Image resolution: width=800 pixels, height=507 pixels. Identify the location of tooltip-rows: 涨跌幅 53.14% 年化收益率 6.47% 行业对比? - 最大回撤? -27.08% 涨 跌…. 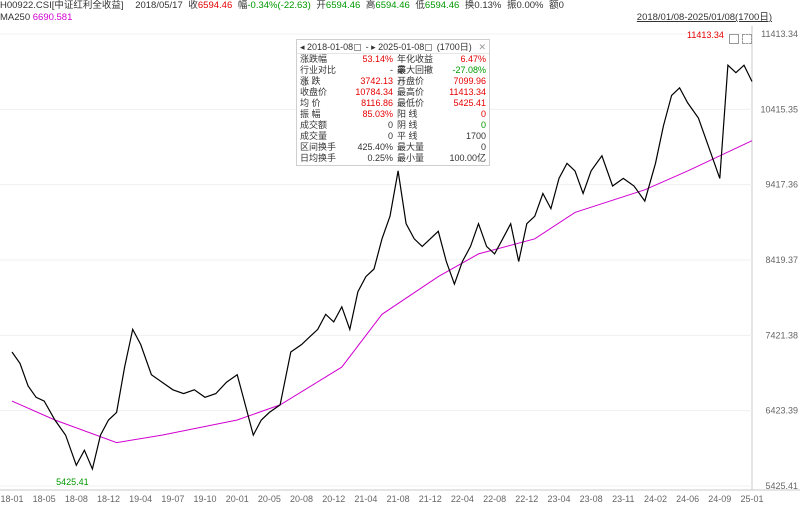
(393, 109).